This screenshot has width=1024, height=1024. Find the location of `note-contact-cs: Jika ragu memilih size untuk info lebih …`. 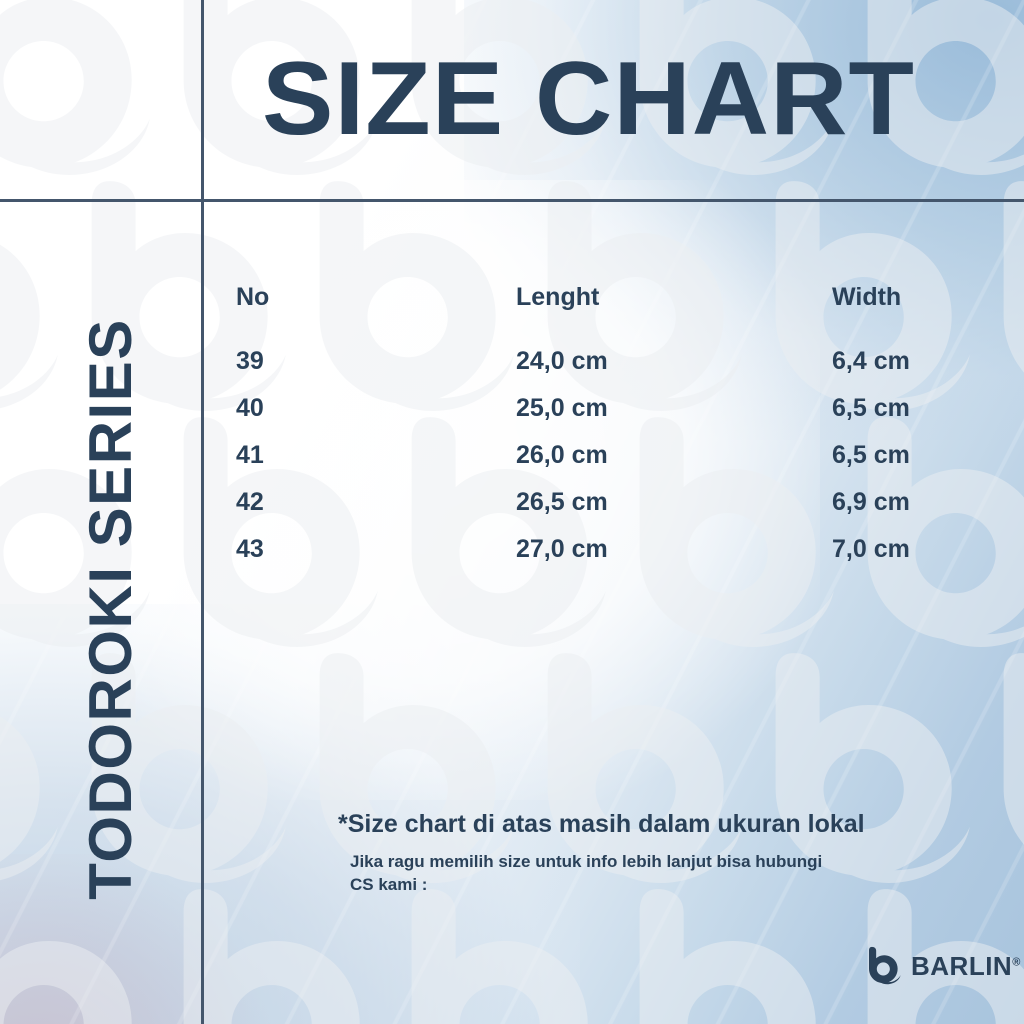

note-contact-cs: Jika ragu memilih size untuk info lebih … is located at coordinates (586, 873).